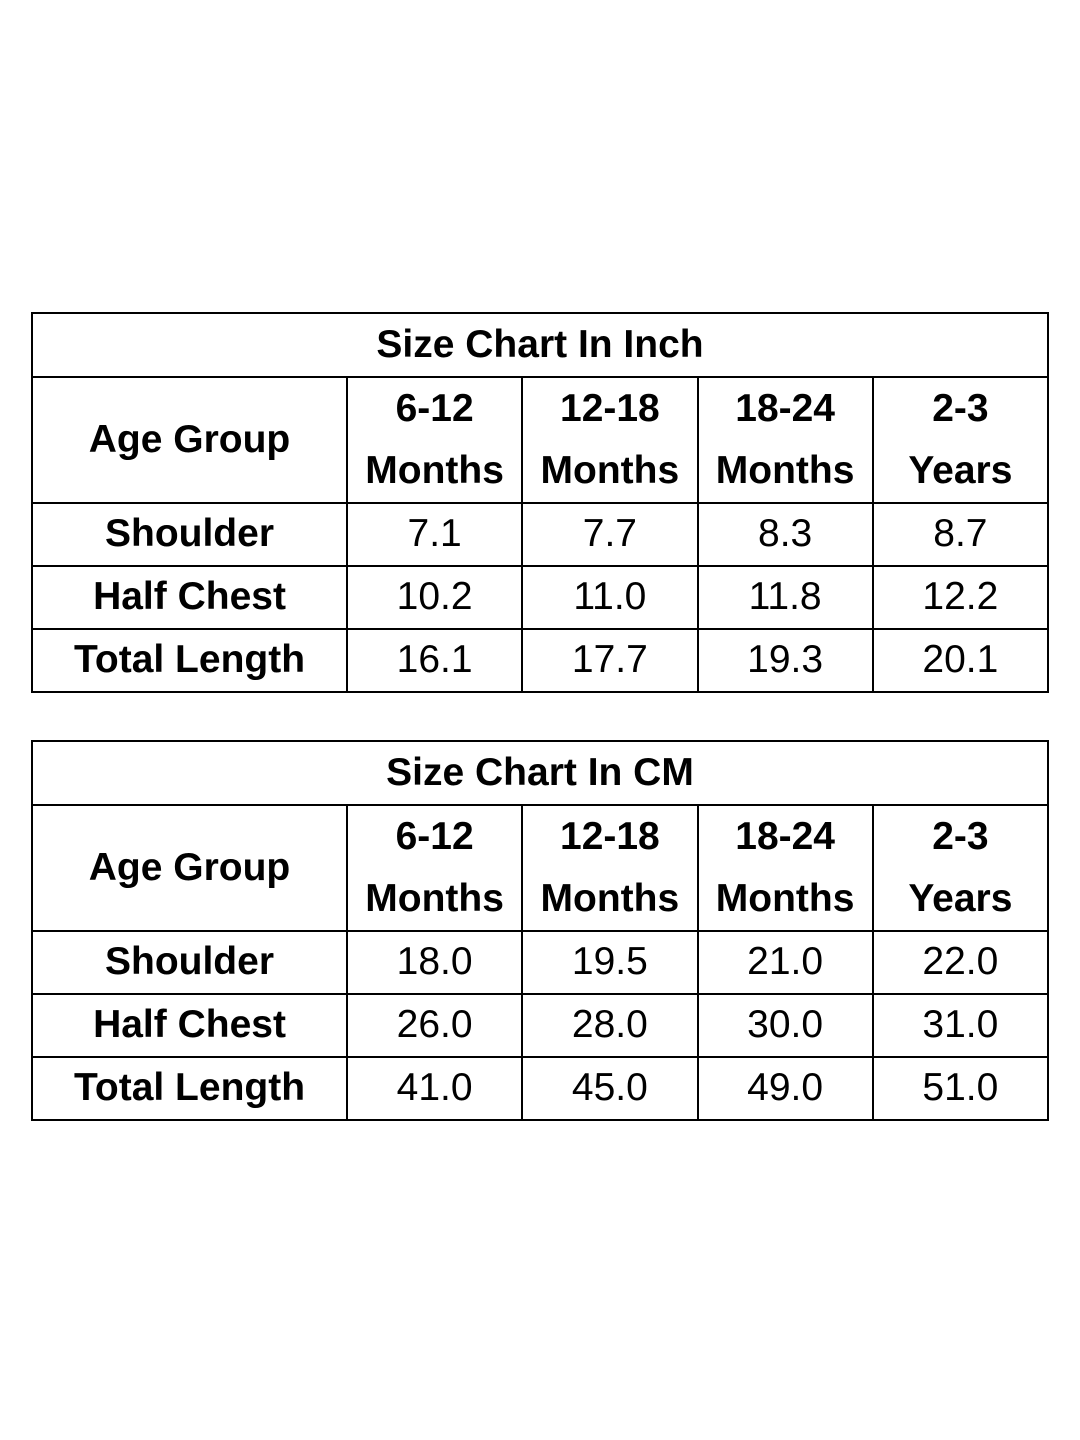 This screenshot has height=1440, width=1080. What do you see at coordinates (434, 660) in the screenshot?
I see `table-cell: 16.1` at bounding box center [434, 660].